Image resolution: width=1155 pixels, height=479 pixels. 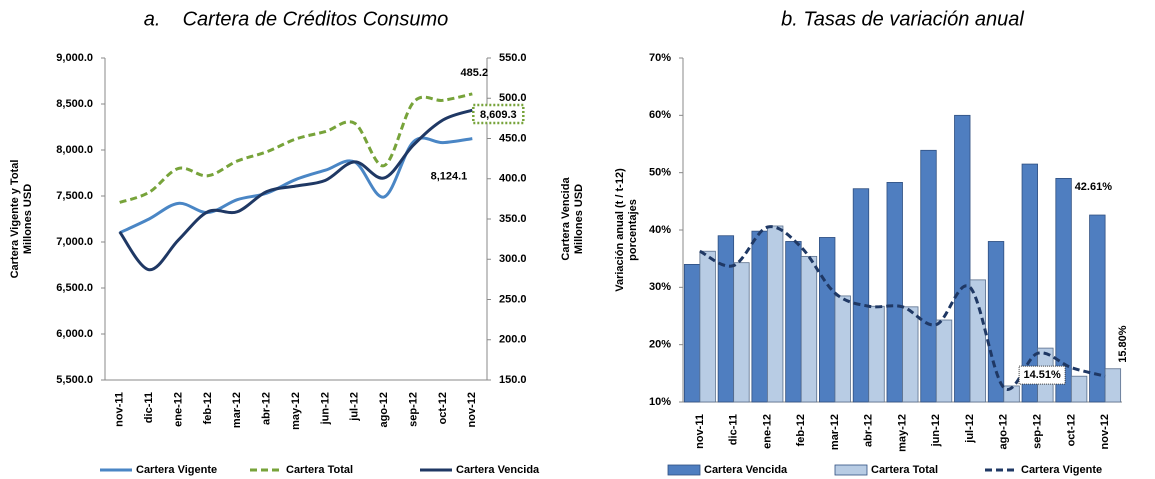 I want to click on y-tick-label: 7,500.0, so click(x=74, y=196).